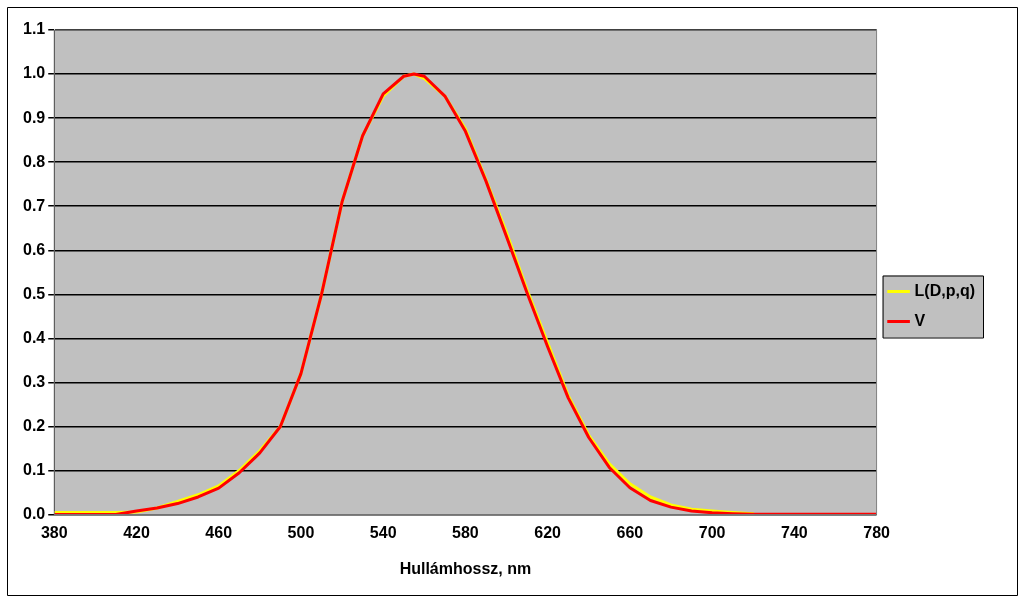  What do you see at coordinates (219, 532) in the screenshot?
I see `x-tick-label: 460` at bounding box center [219, 532].